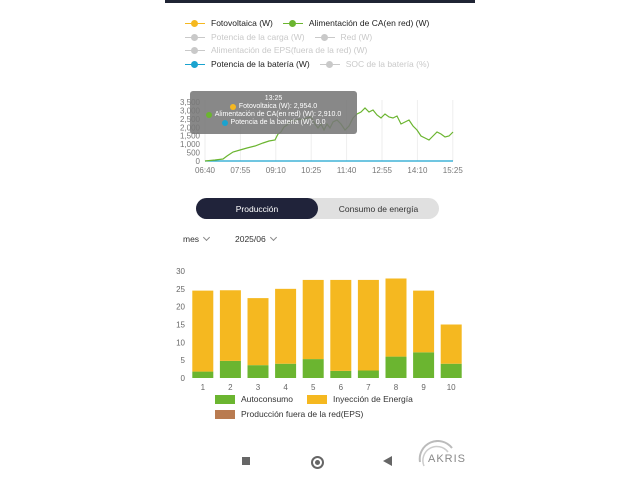  What do you see at coordinates (355, 23) in the screenshot?
I see `legend-ac: Alimentación de CA(en red) (W)` at bounding box center [355, 23].